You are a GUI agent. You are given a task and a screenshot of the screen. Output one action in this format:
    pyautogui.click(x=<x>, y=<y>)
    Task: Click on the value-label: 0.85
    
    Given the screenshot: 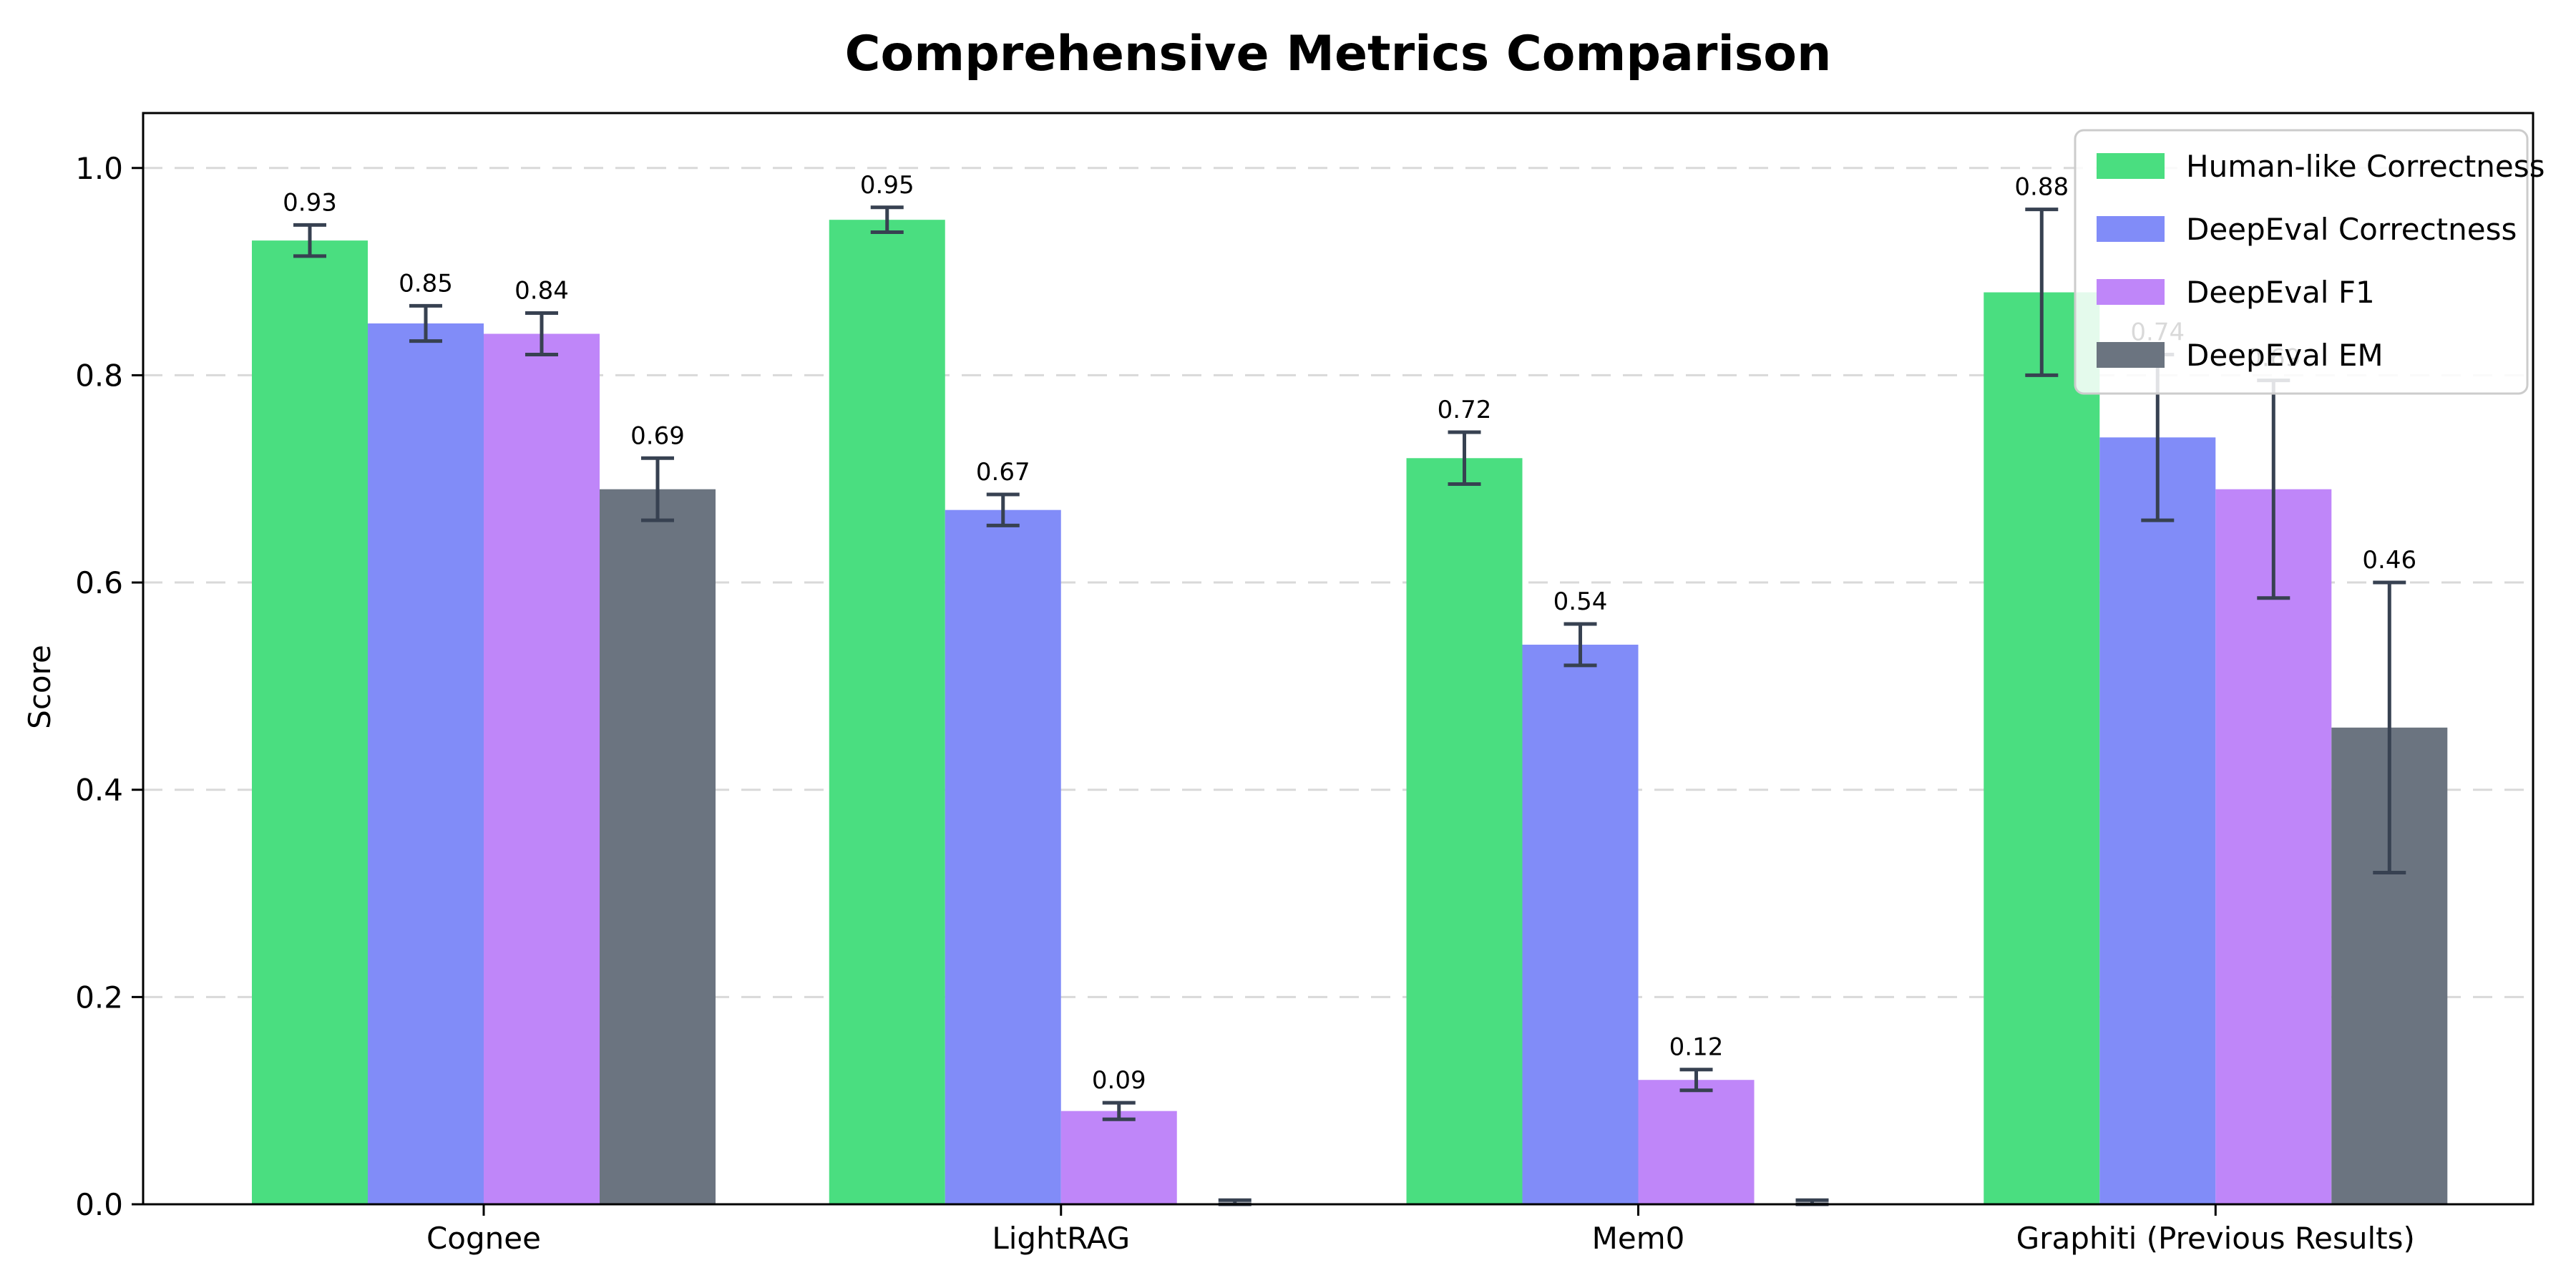 What is the action you would take?
    pyautogui.click(x=426, y=283)
    